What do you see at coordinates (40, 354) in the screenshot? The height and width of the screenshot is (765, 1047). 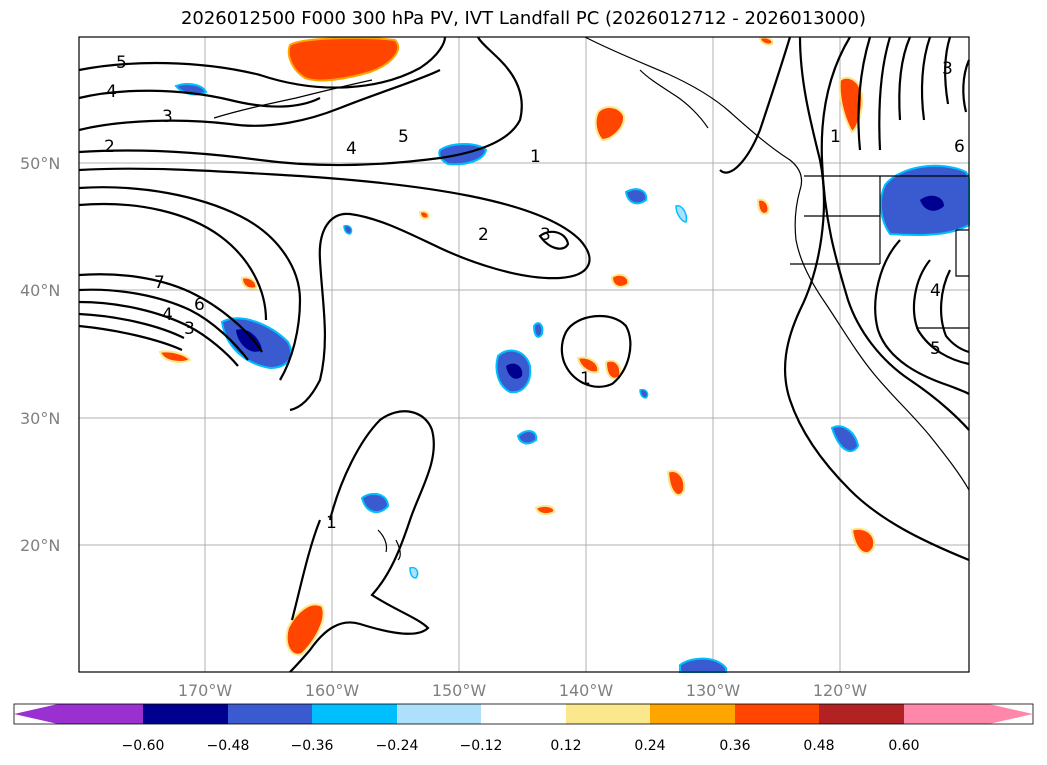 I see `latitude-labels: 50°N 40°N 30°N 20°N` at bounding box center [40, 354].